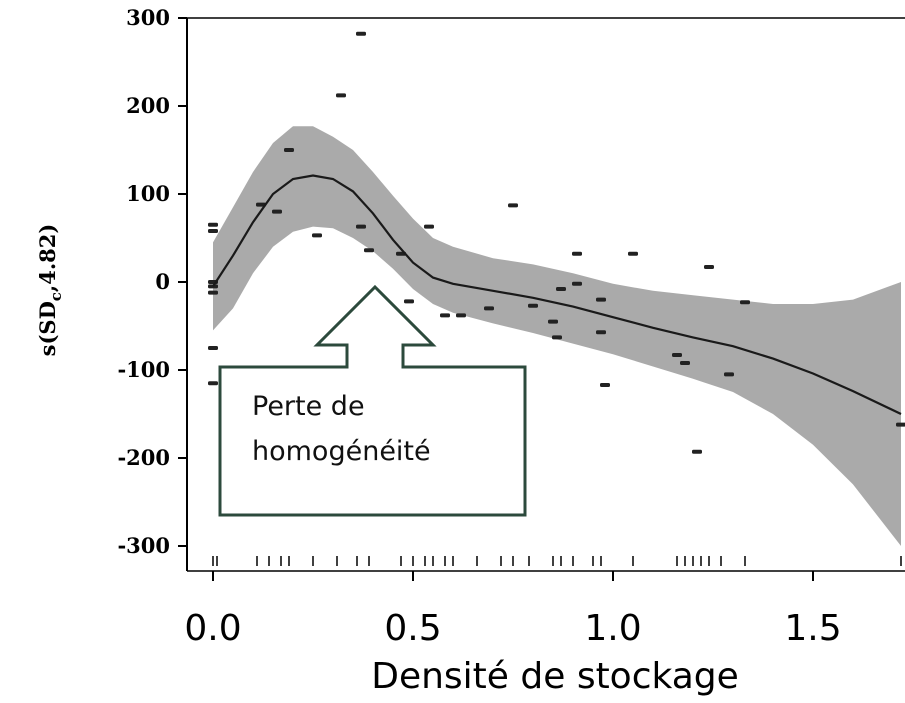 The height and width of the screenshot is (703, 905). Describe the element at coordinates (812, 628) in the screenshot. I see `x-tick-label: 1.5` at that location.